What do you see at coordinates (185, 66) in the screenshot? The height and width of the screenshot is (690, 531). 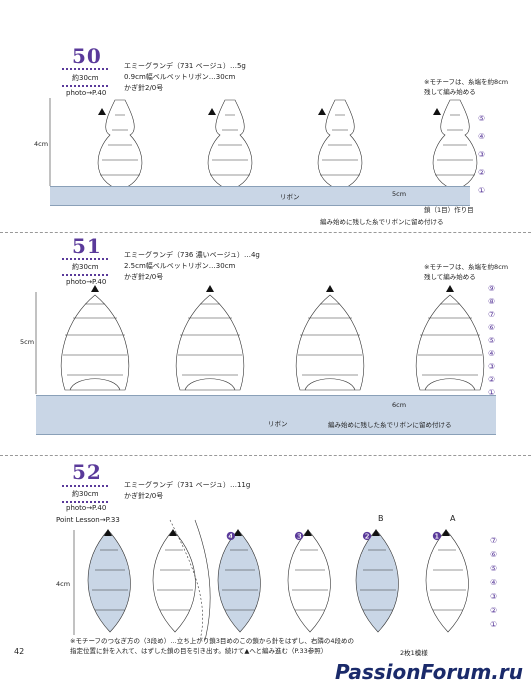 I see `material-line: エミーグランデ（731 ベージュ）…5g` at bounding box center [185, 66].